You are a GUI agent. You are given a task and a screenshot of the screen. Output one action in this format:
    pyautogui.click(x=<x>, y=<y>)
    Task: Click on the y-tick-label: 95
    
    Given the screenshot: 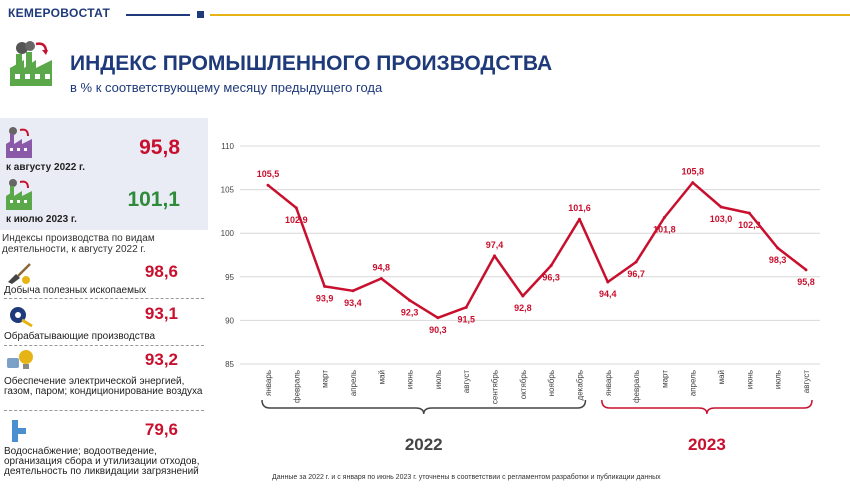 What is the action you would take?
    pyautogui.click(x=229, y=277)
    